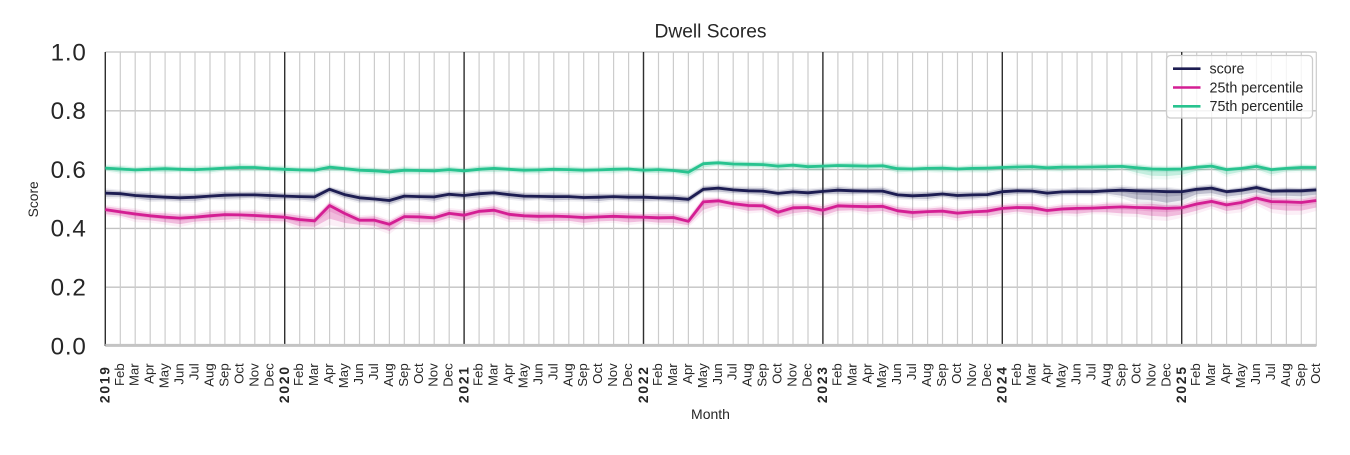 The width and height of the screenshot is (1350, 455). What do you see at coordinates (1002, 384) in the screenshot?
I see `svg-text: 2024` at bounding box center [1002, 384].